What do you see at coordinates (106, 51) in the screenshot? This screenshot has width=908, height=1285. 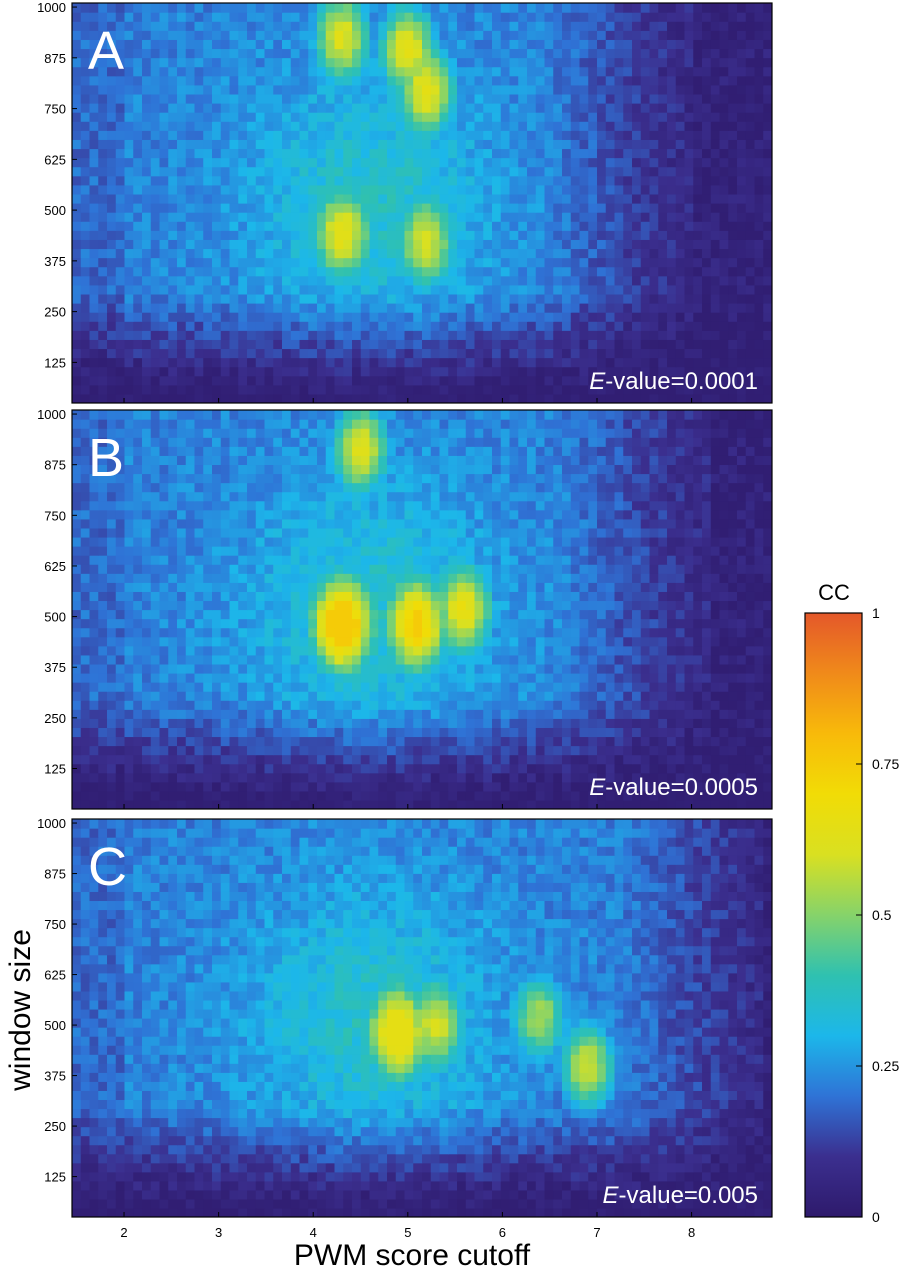 I see `panel-label: A` at bounding box center [106, 51].